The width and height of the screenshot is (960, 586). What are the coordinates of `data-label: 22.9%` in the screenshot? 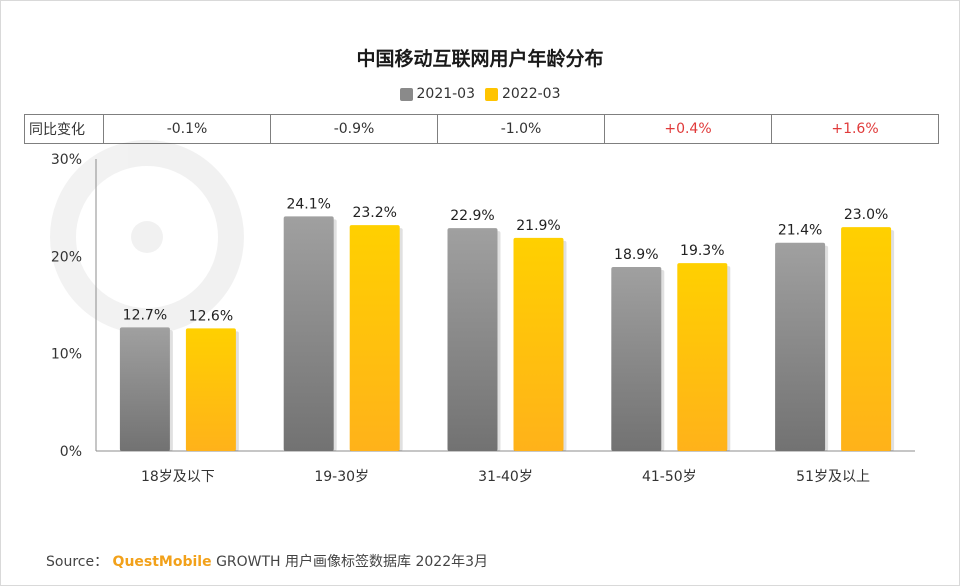 It's located at (472, 216).